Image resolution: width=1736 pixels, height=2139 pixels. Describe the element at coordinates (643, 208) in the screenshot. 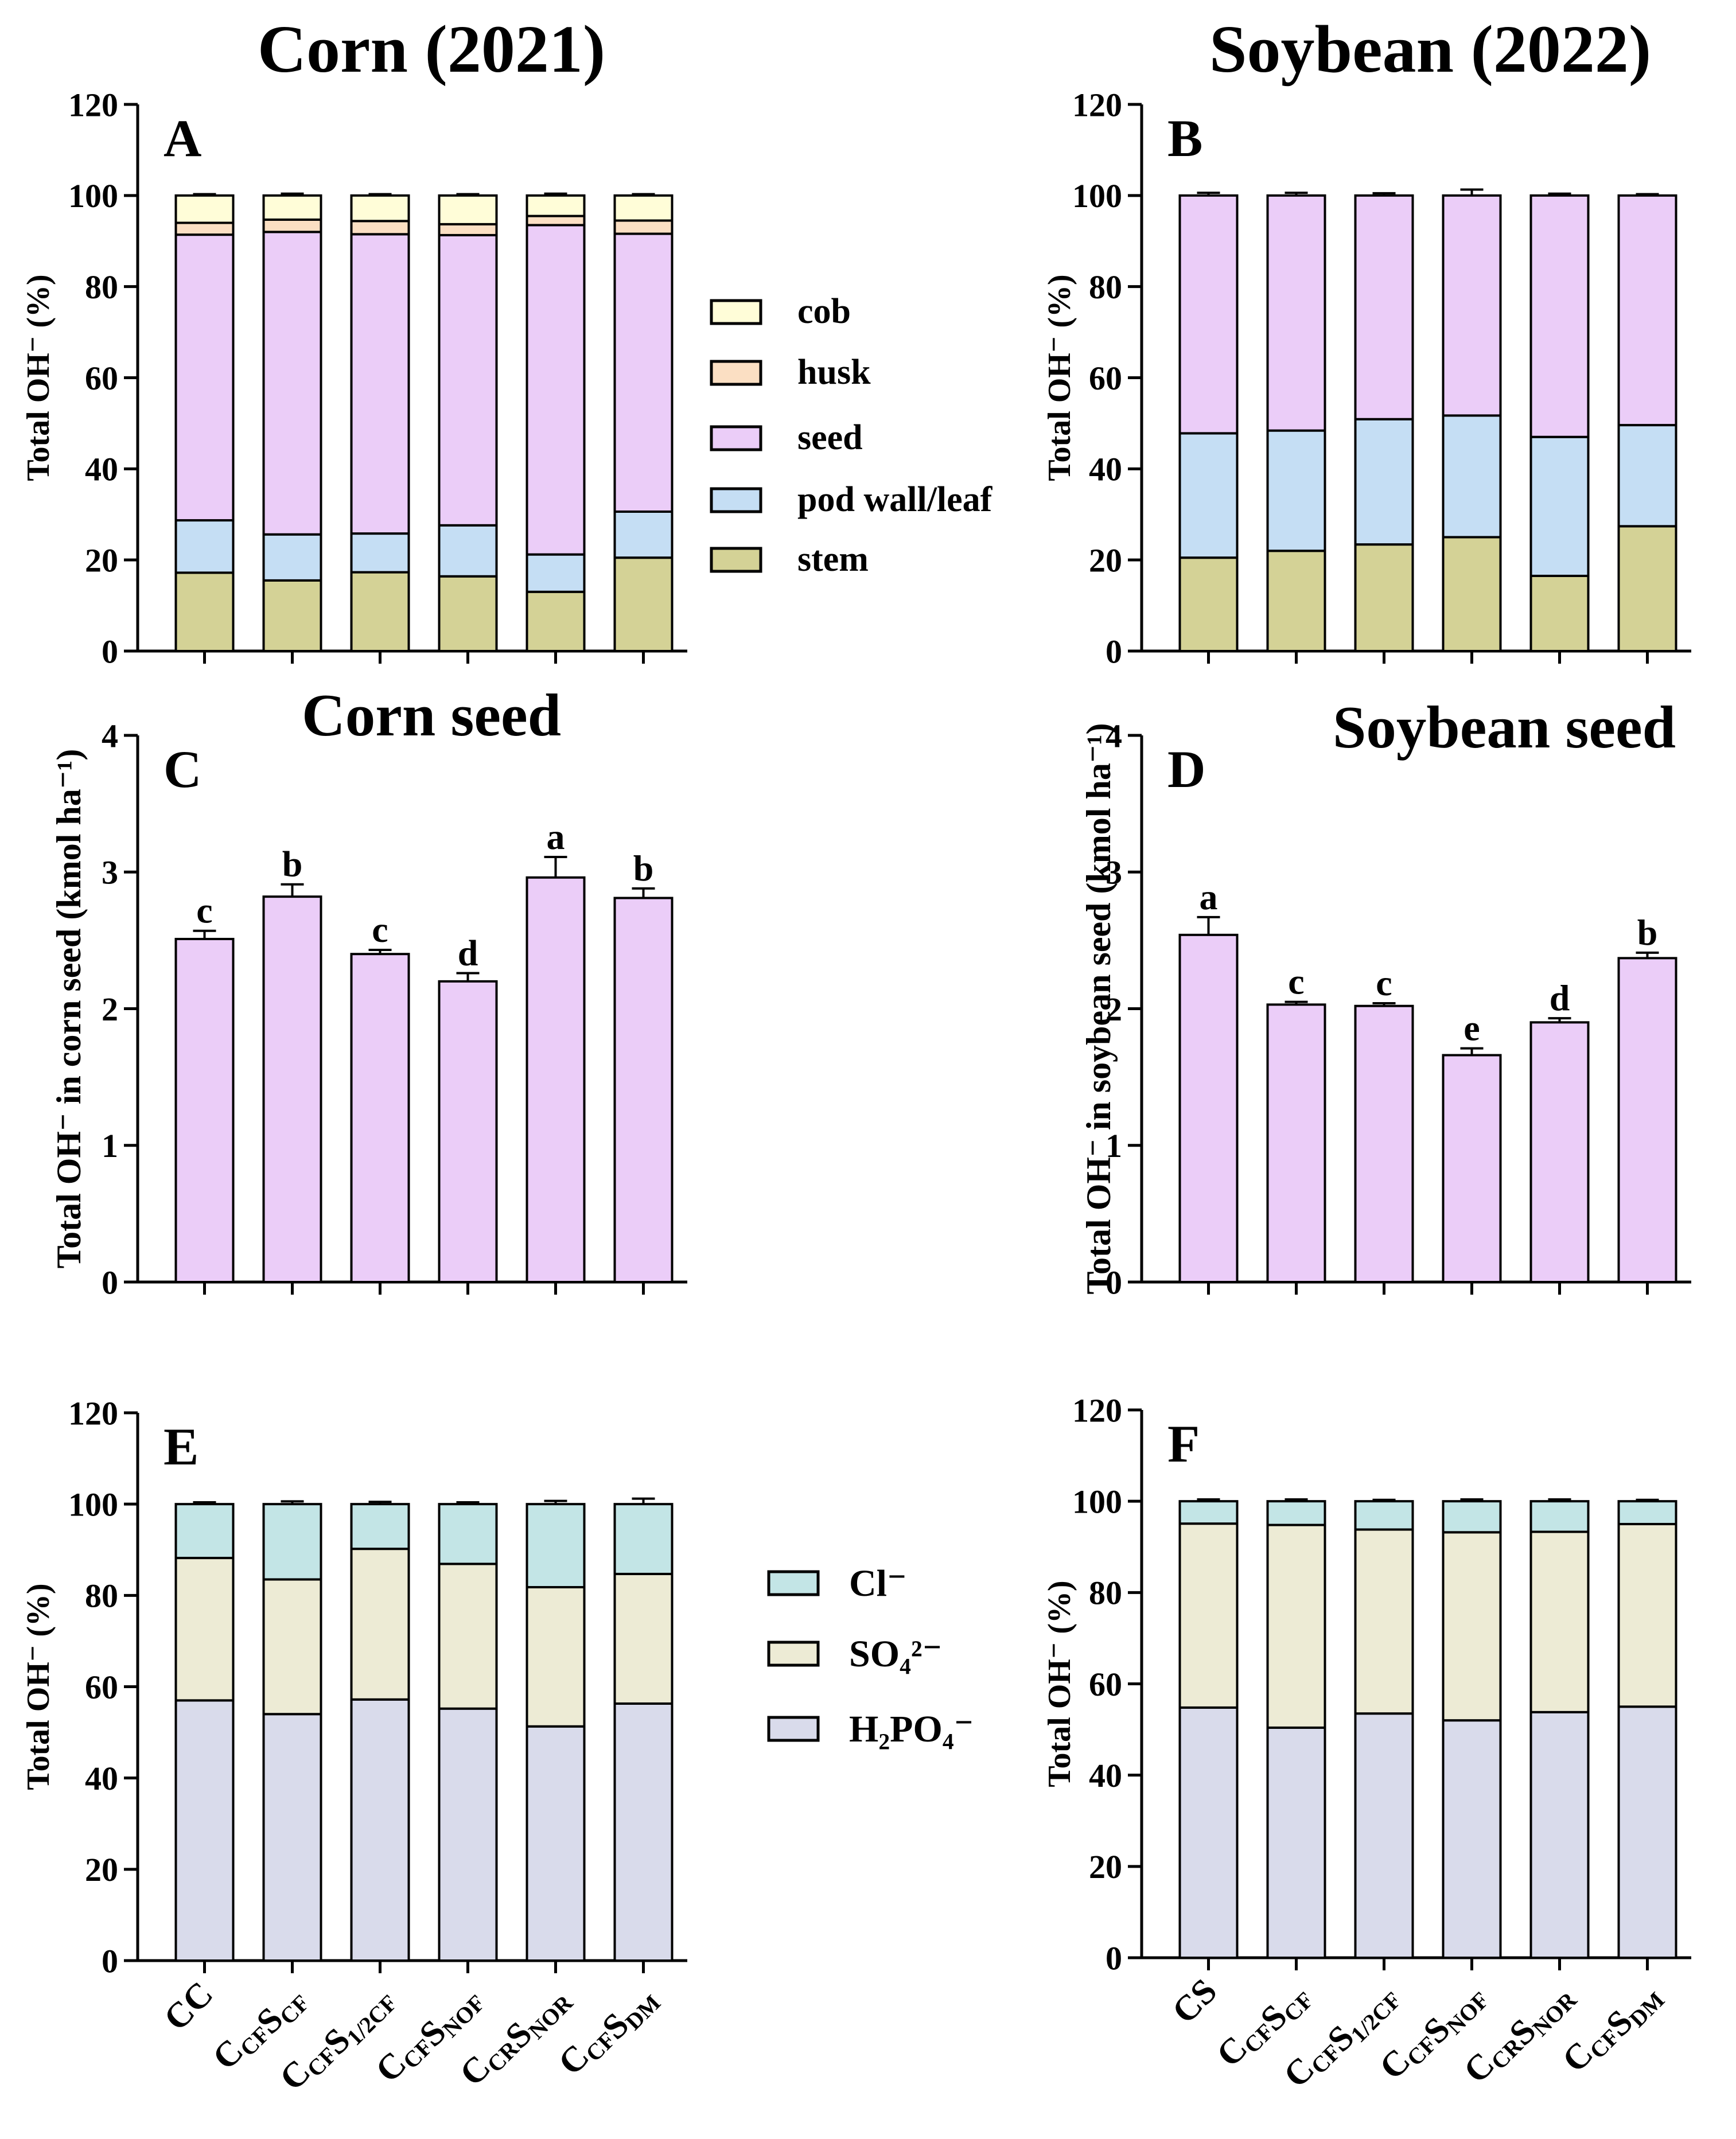

I see `bar-segment-cob-c-cf-s-dm` at that location.